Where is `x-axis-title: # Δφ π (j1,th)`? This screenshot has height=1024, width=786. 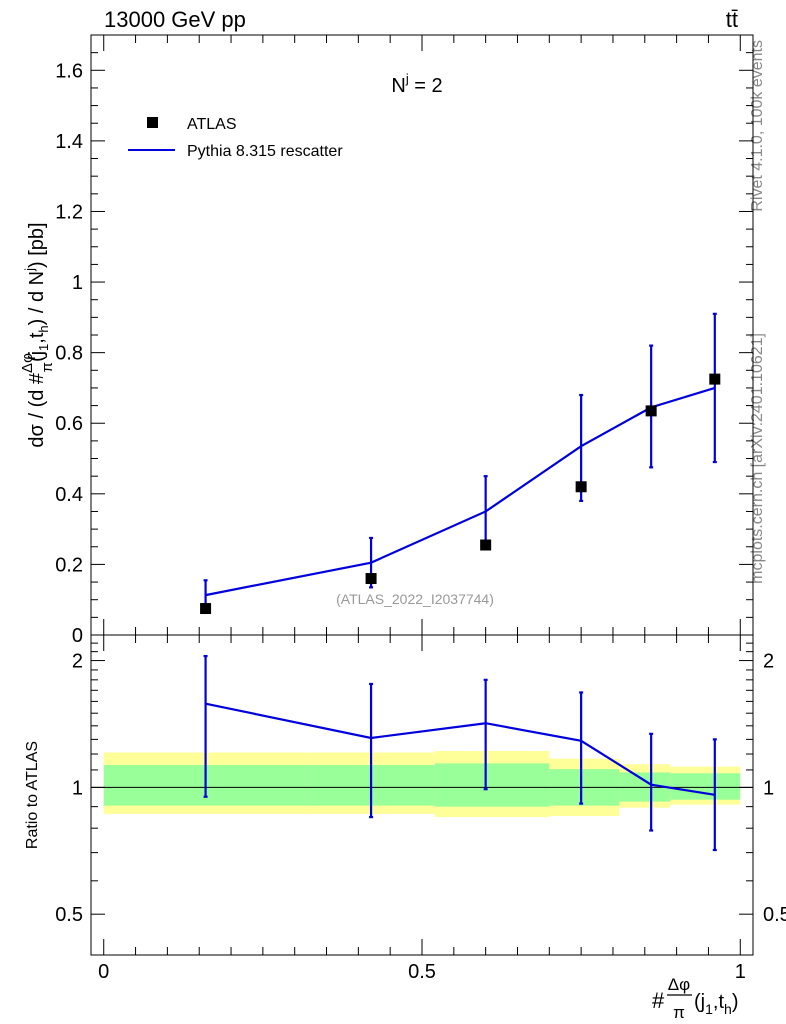
x-axis-title: # Δφ π (j1,th) is located at coordinates (695, 998).